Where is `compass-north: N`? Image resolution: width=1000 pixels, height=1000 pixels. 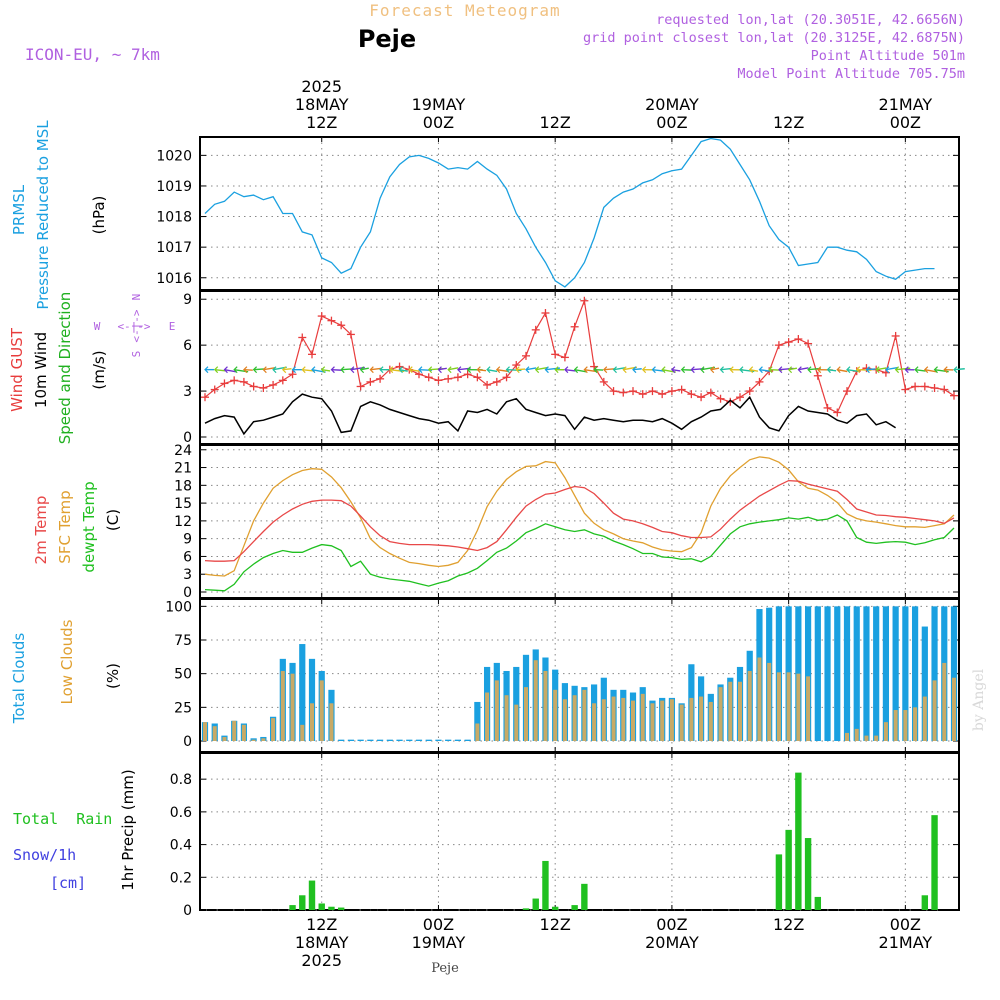
compass-north: N is located at coordinates (136, 297).